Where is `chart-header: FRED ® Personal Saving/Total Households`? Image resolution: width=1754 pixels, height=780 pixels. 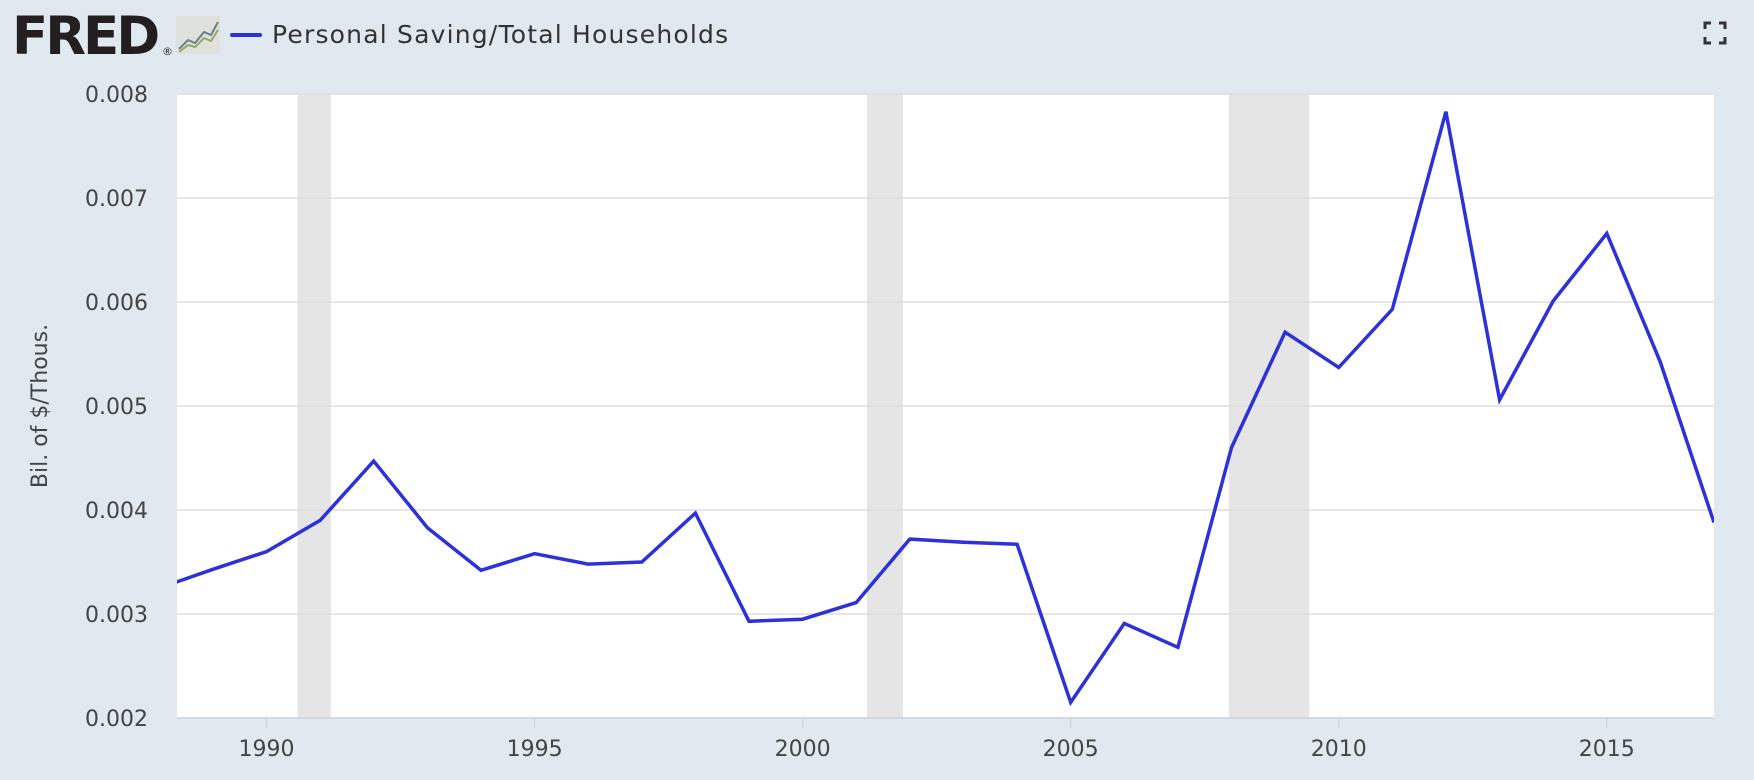 chart-header: FRED ® Personal Saving/Total Households is located at coordinates (877, 40).